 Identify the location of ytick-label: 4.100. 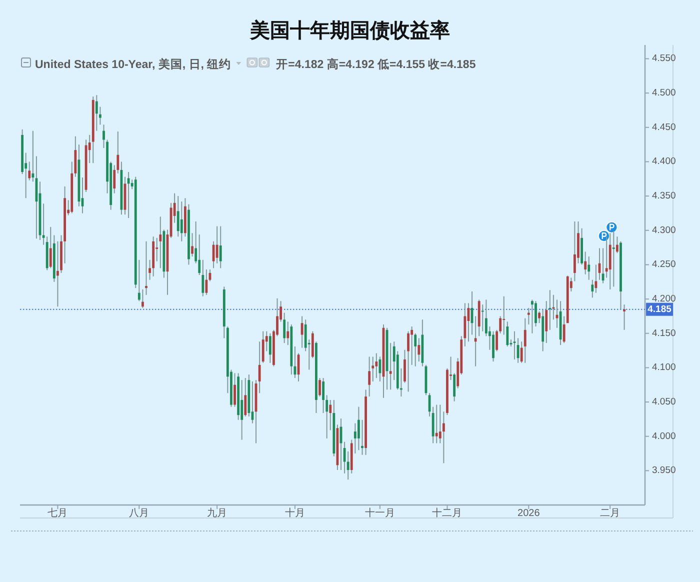
(664, 368).